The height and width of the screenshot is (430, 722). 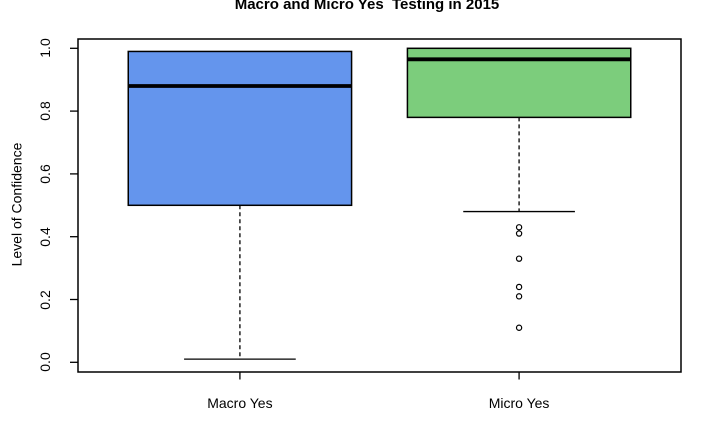 What do you see at coordinates (367, 6) in the screenshot?
I see `chart-title: Macro and Micro Yes Testing in 2015` at bounding box center [367, 6].